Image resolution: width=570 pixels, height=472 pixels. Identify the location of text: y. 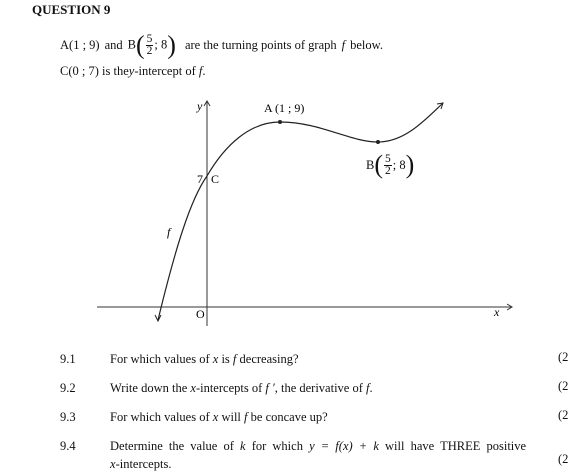
(131, 71).